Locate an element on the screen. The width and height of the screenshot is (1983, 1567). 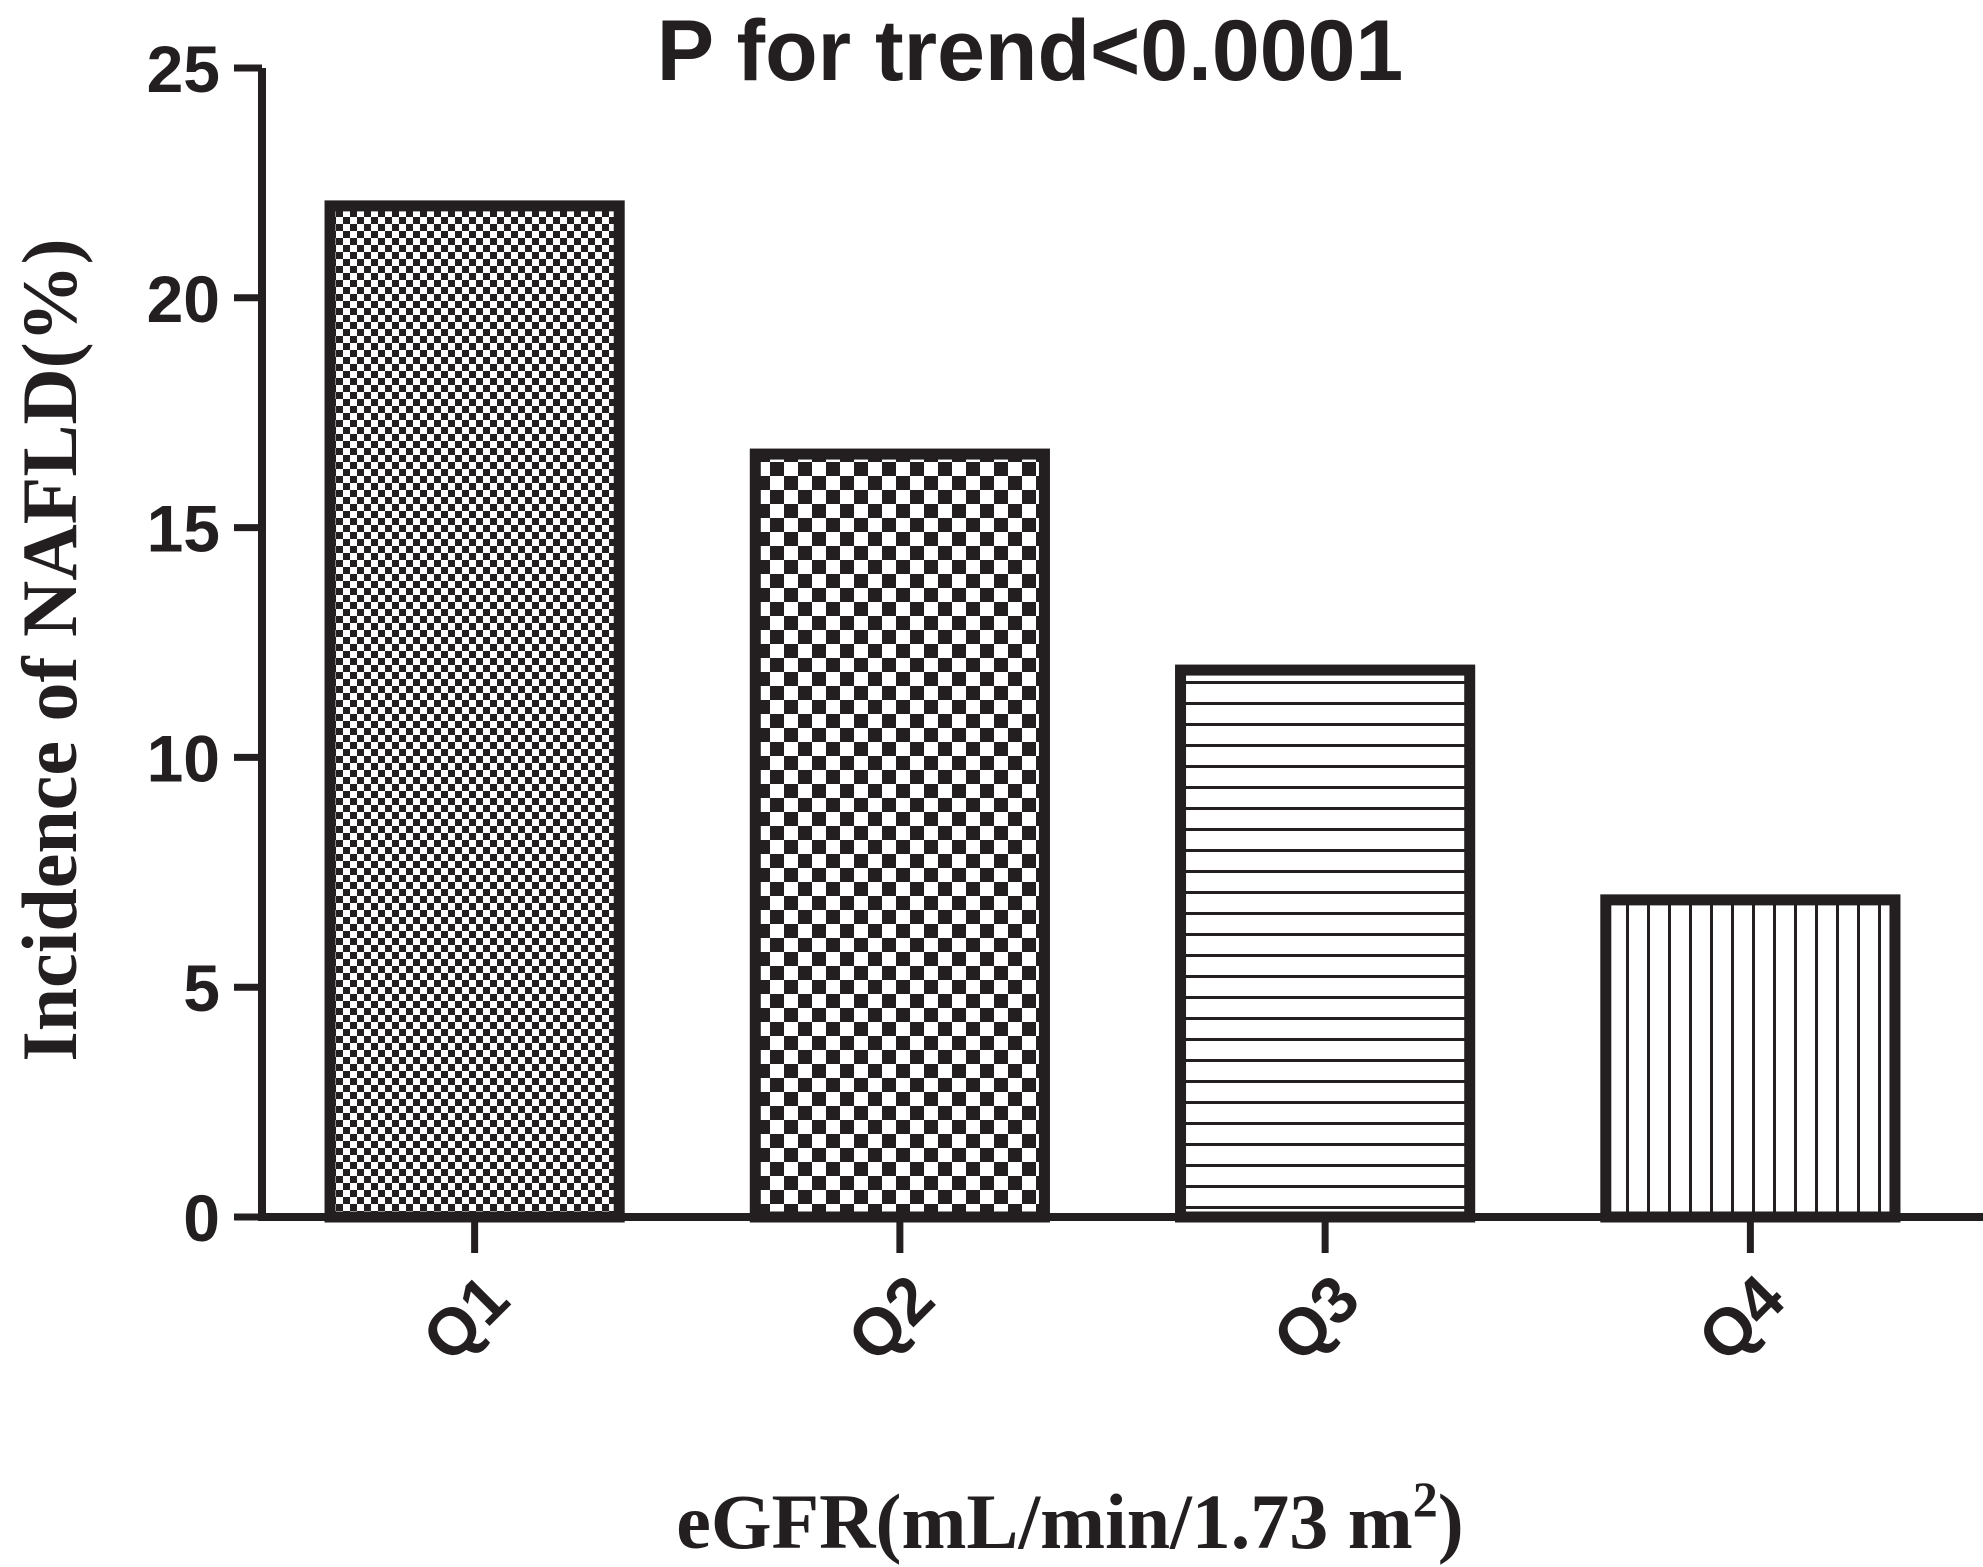
y-tick-label: 0 is located at coordinates (201, 1218).